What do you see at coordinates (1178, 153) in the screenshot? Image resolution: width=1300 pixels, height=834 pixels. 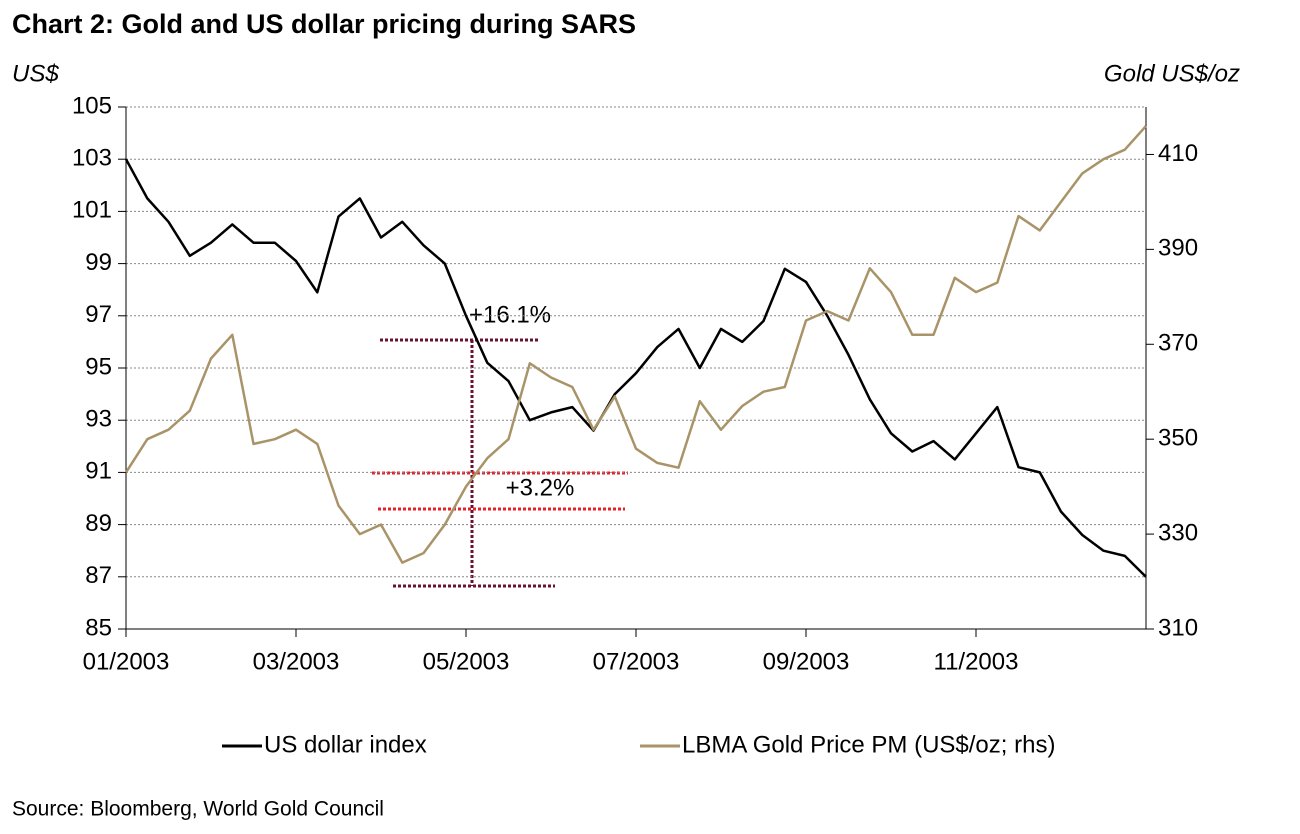 I see `y2-tick-label: 410` at bounding box center [1178, 153].